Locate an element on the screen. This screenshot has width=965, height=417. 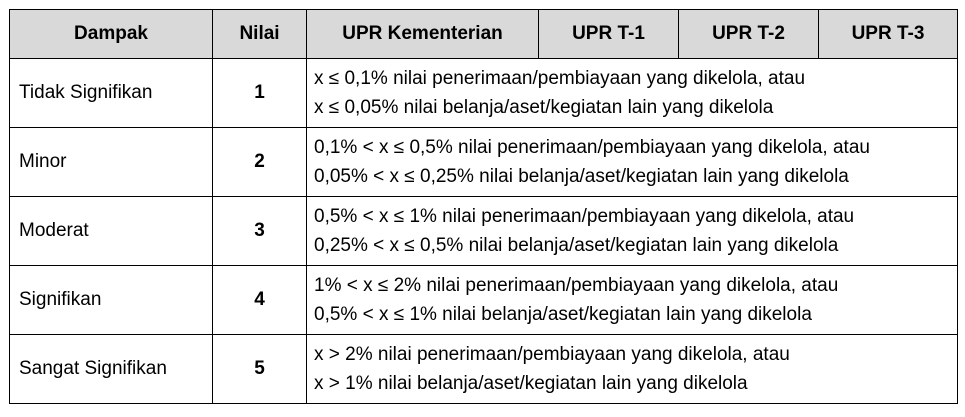
dampak-cell: Minor is located at coordinates (111, 162).